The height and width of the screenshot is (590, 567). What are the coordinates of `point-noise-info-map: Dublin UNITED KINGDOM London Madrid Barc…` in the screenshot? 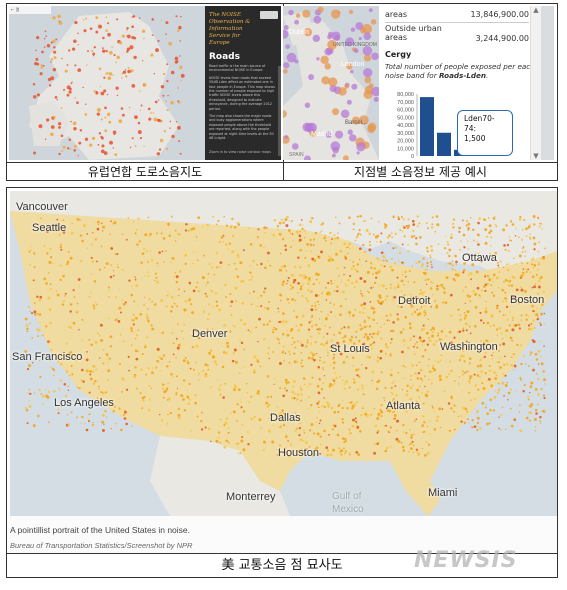 It's located at (418, 83).